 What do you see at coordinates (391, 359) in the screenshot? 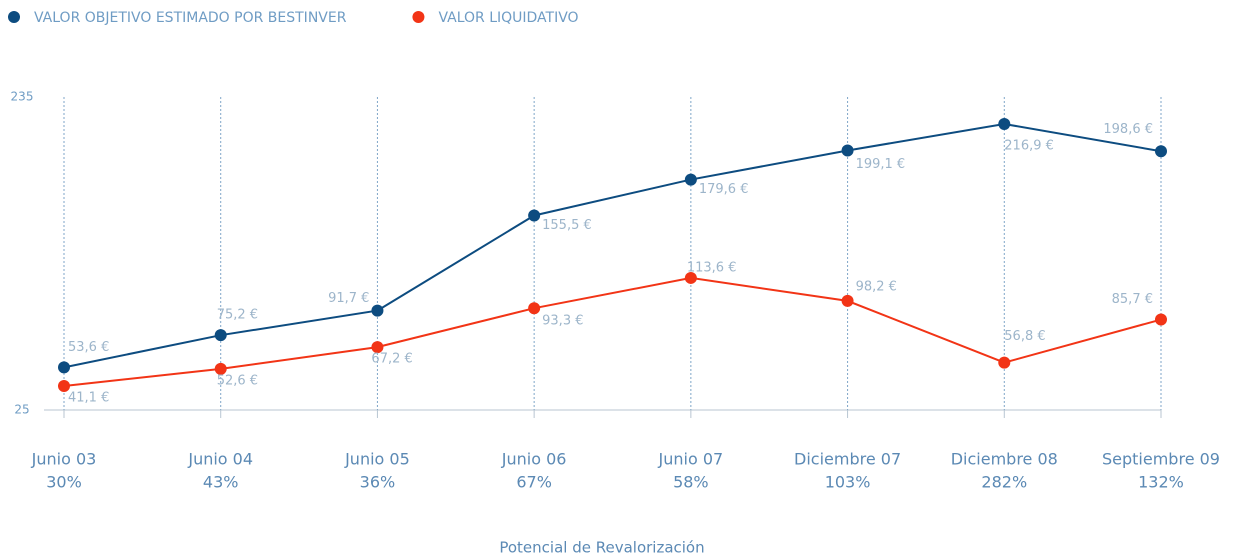
I see `data-label: 67,2 €` at bounding box center [391, 359].